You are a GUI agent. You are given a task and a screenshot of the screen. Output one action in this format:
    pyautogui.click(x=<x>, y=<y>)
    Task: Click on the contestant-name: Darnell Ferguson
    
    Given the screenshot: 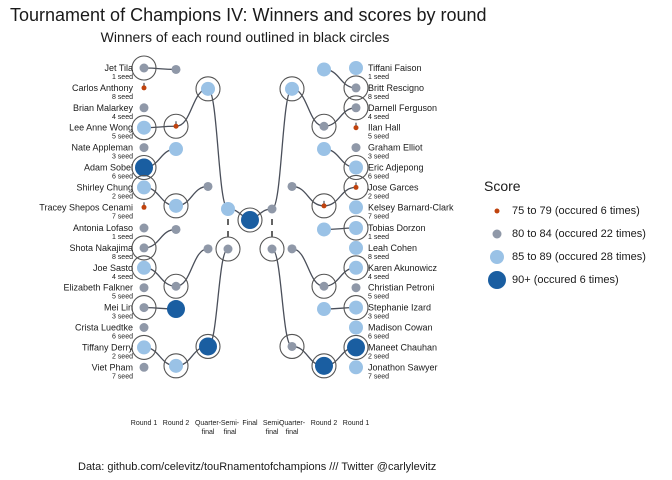 What is the action you would take?
    pyautogui.click(x=402, y=108)
    